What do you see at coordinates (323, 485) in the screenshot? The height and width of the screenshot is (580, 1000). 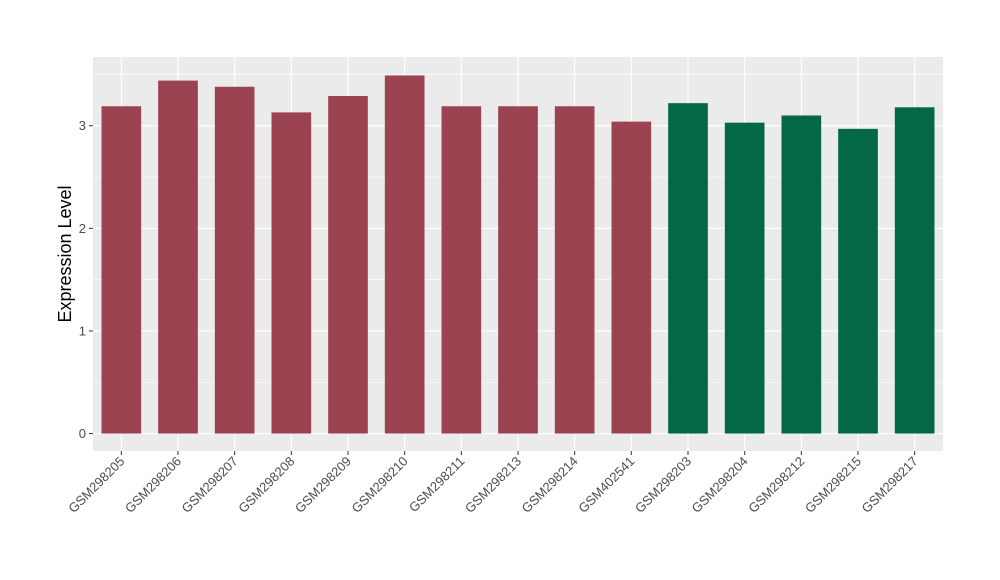 I see `x-tick-label: GSM298209` at bounding box center [323, 485].